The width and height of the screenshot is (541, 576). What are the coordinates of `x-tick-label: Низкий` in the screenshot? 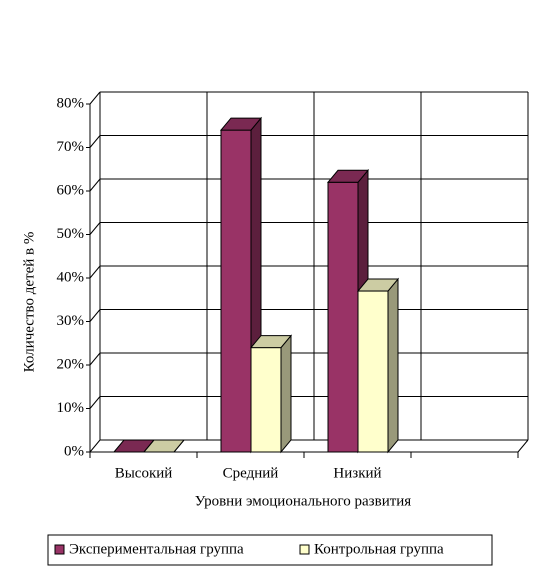 It's located at (357, 473).